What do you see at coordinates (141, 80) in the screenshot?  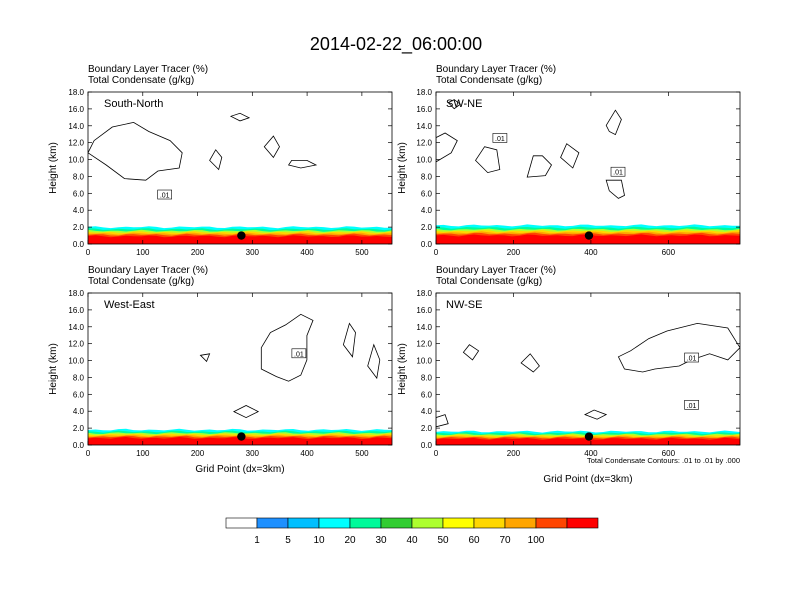 I see `panel-title-line-2: Total Condensate (g/kg)` at bounding box center [141, 80].